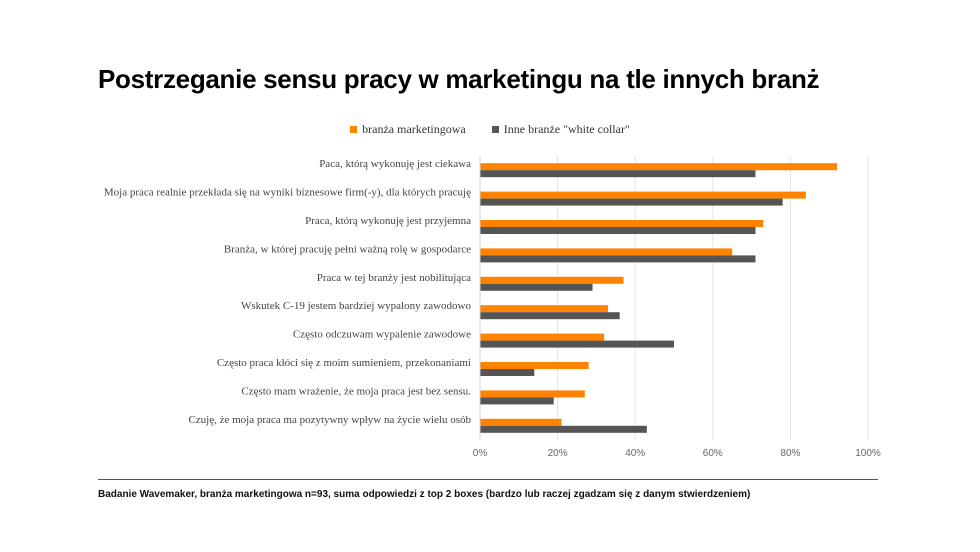  Describe the element at coordinates (635, 453) in the screenshot. I see `x-tick-label: 40%` at that location.